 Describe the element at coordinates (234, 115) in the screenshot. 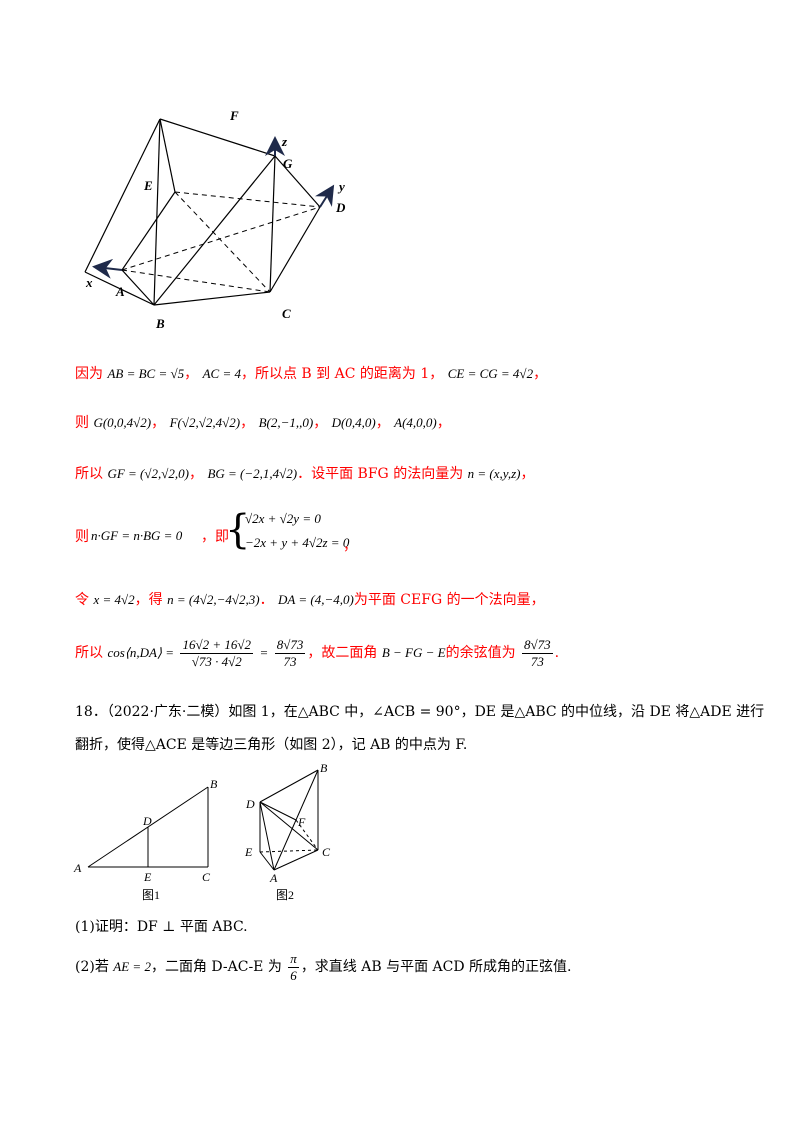

I see `label-F: F` at that location.